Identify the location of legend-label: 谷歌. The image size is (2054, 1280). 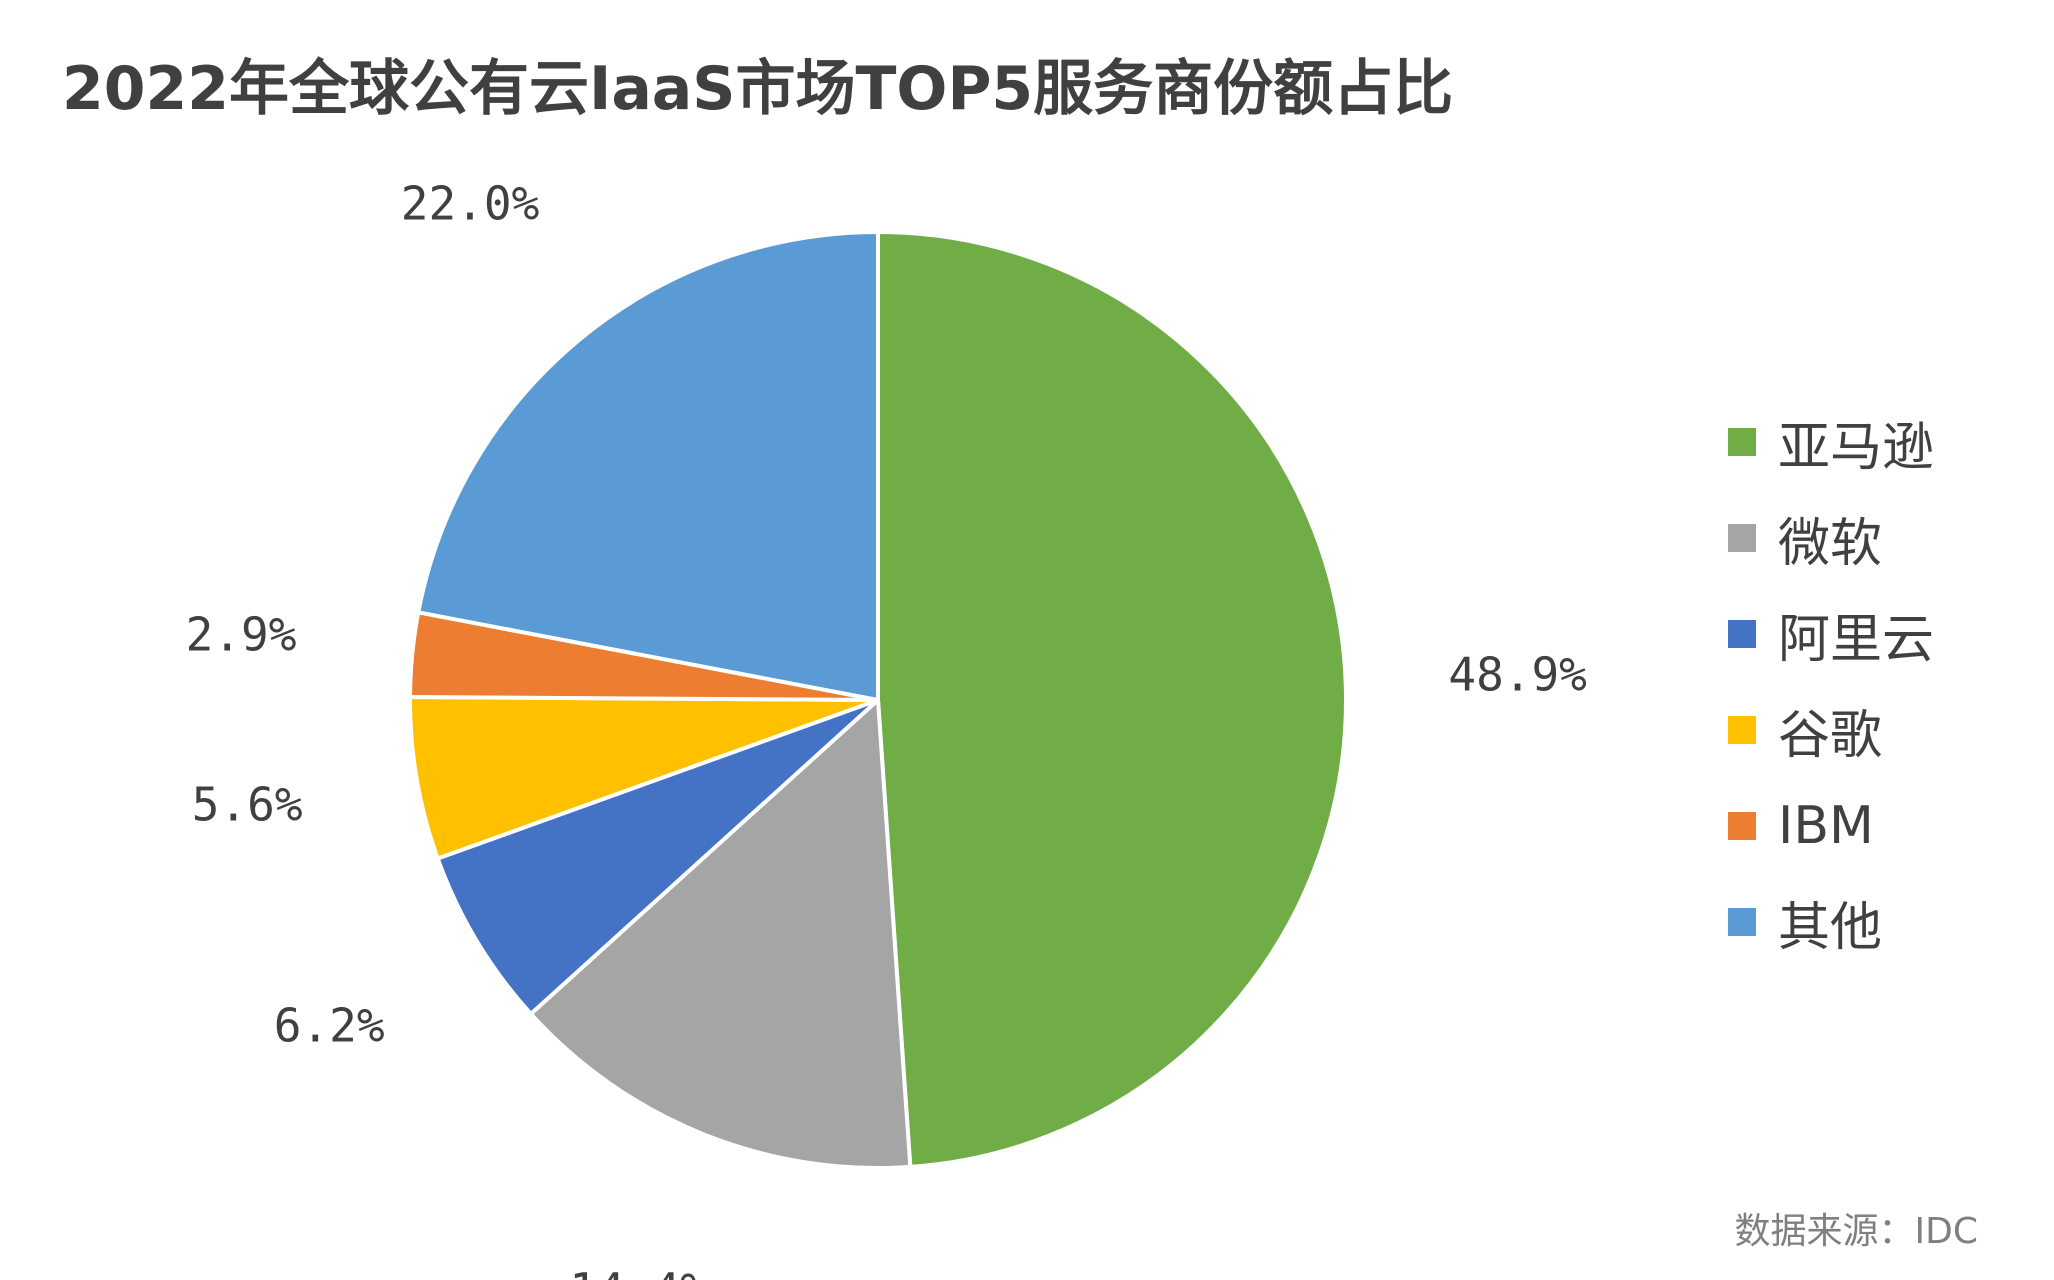
(1830, 735).